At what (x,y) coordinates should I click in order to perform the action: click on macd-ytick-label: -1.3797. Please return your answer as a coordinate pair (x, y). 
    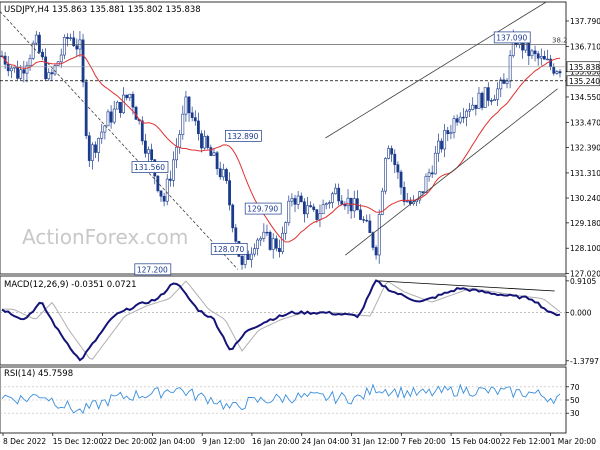
    Looking at the image, I should click on (584, 361).